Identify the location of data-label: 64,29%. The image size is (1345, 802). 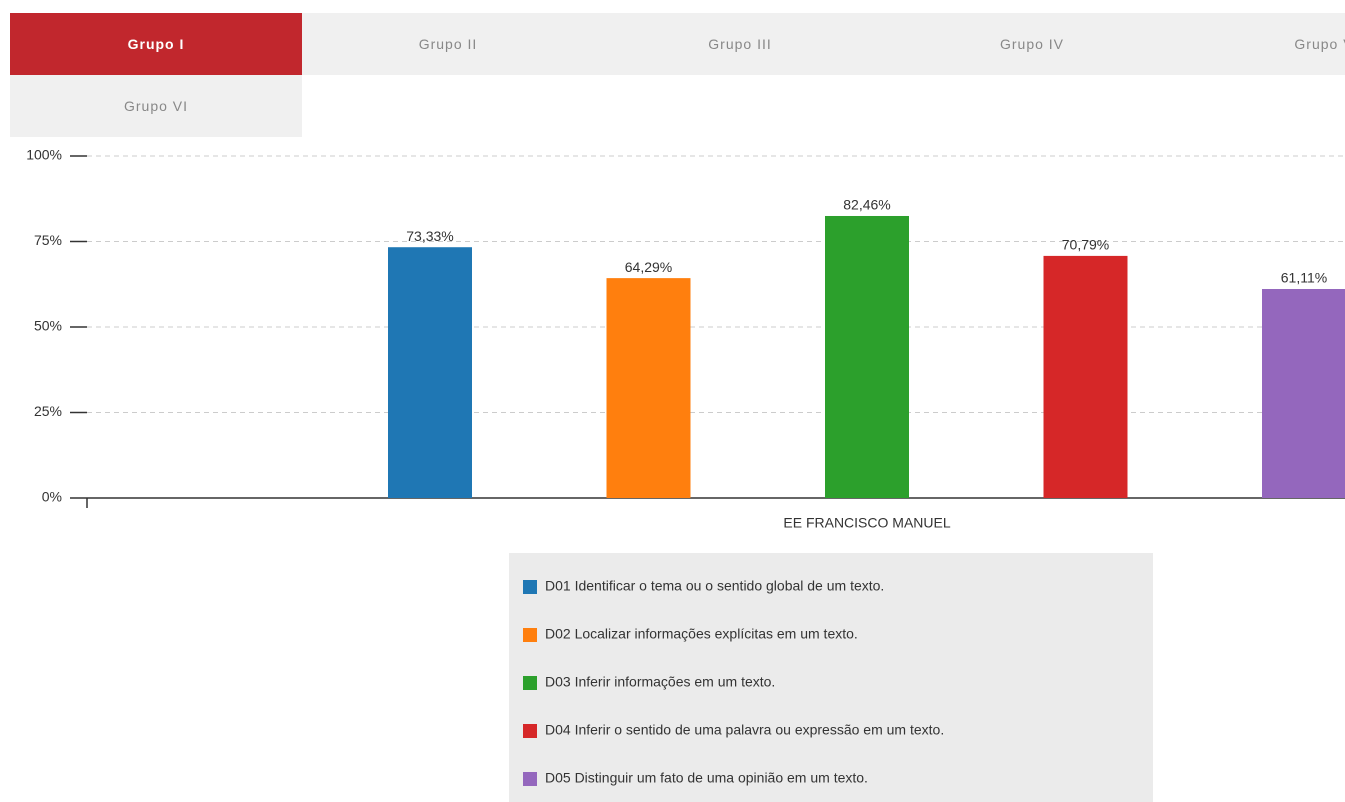
(648, 267).